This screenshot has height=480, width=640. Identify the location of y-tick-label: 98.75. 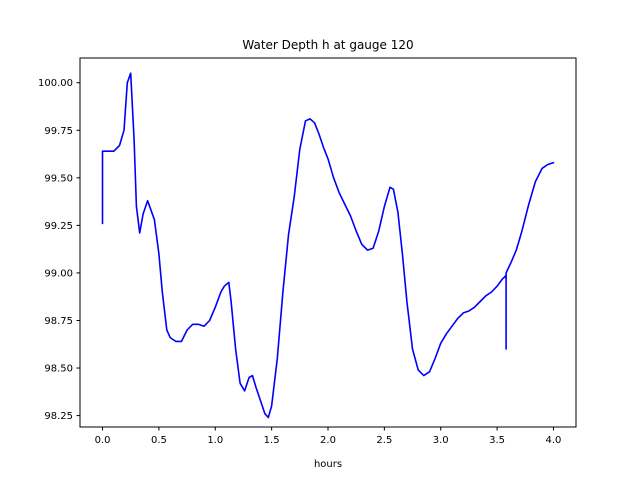
(58, 321).